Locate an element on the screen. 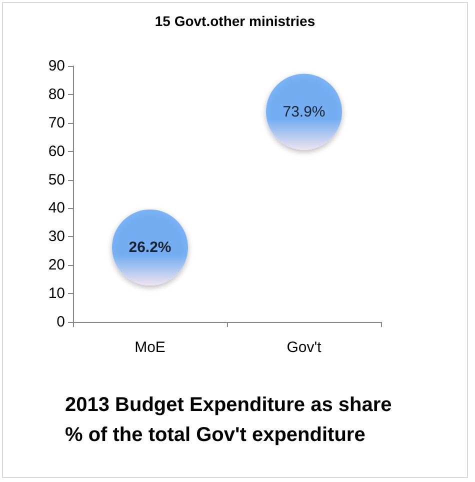 The height and width of the screenshot is (482, 475). x-axis-title: 2013 Budget Expenditure as share % of the total Gov't expenditure is located at coordinates (231, 420).